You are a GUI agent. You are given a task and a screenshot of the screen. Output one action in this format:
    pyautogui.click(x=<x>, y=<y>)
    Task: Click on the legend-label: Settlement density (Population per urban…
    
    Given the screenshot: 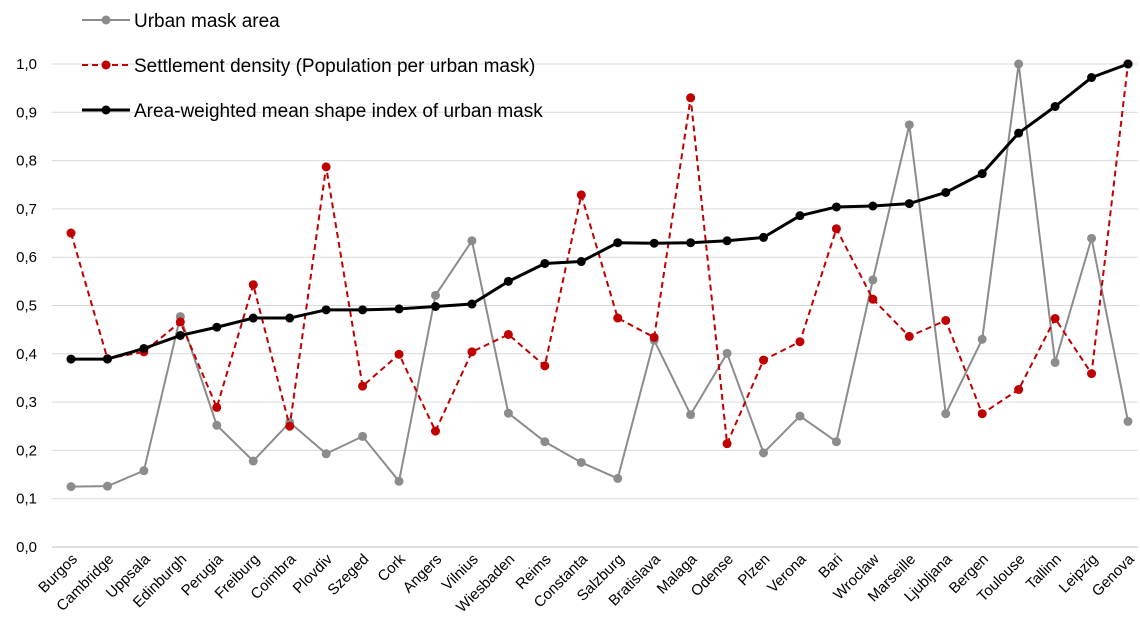 What is the action you would take?
    pyautogui.click(x=334, y=66)
    